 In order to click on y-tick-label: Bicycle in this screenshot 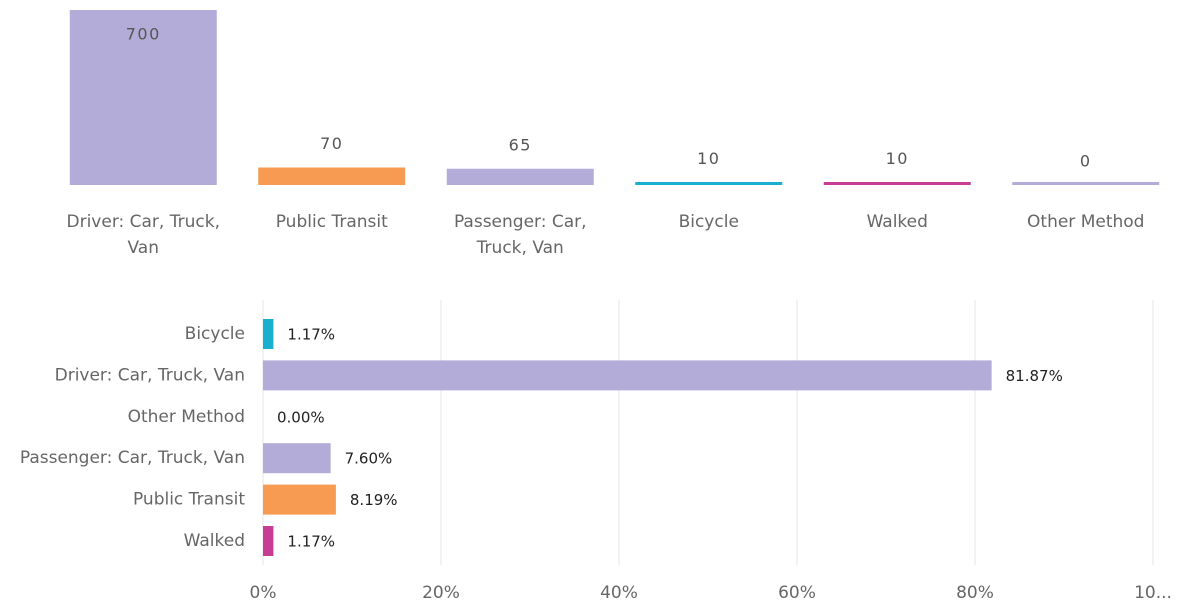, I will do `click(215, 334)`.